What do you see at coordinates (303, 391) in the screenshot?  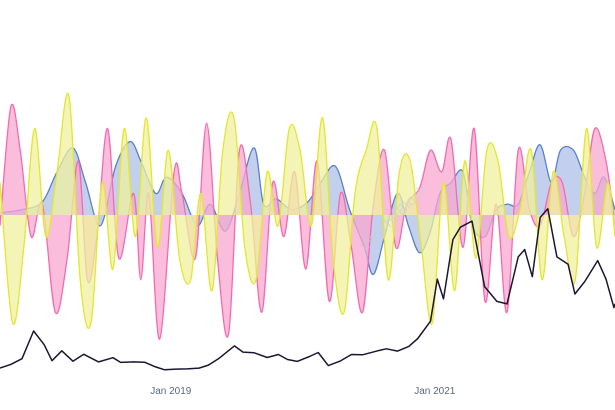 I see `x-axis: Jan 2019 Jan 2021` at bounding box center [303, 391].